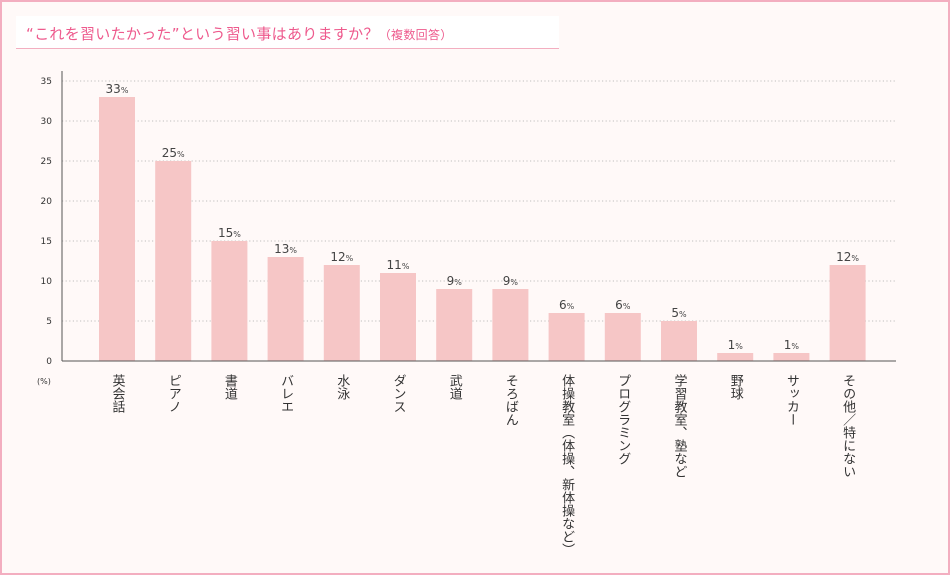 This screenshot has width=950, height=575. Describe the element at coordinates (455, 281) in the screenshot. I see `value-label-7: 9%` at that location.